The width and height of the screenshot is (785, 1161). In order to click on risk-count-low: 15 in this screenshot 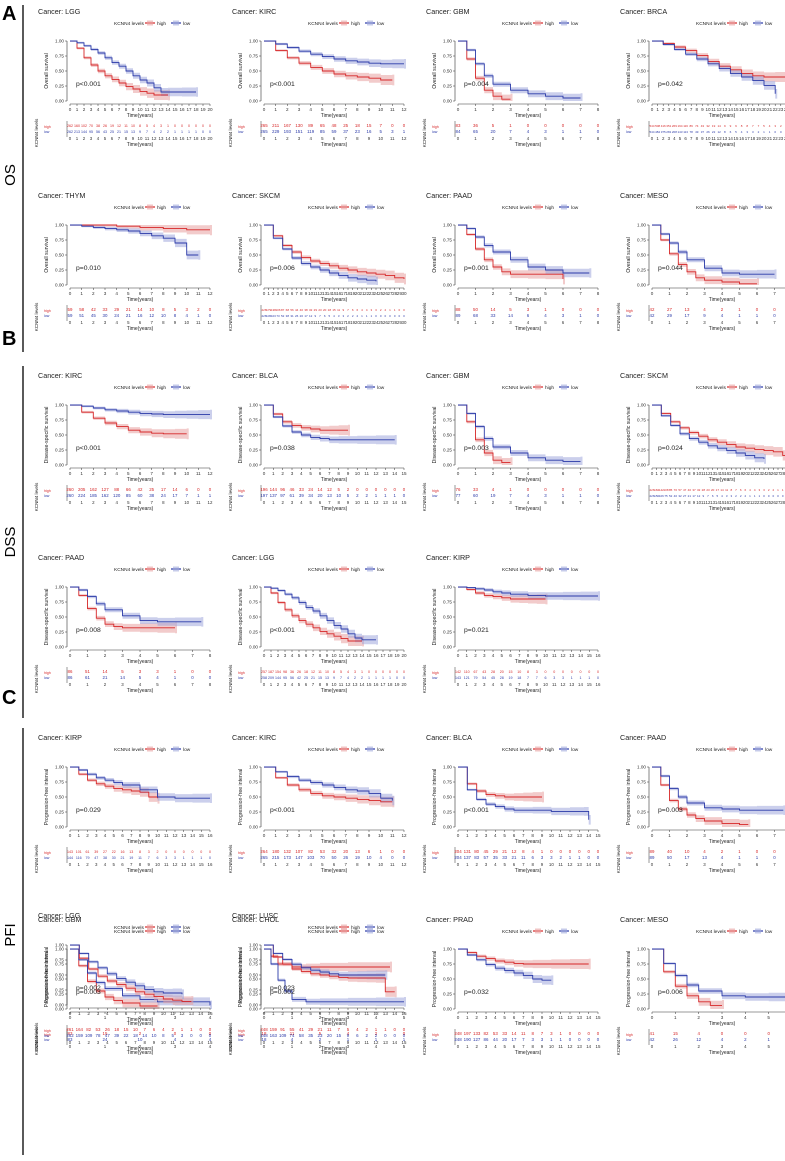, I will do `click(338, 1035)`.